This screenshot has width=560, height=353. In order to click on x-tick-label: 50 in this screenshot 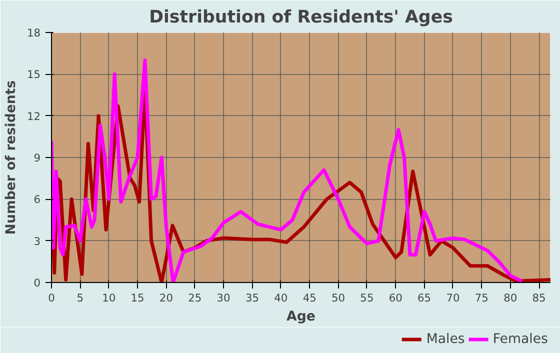, I will do `click(339, 298)`.